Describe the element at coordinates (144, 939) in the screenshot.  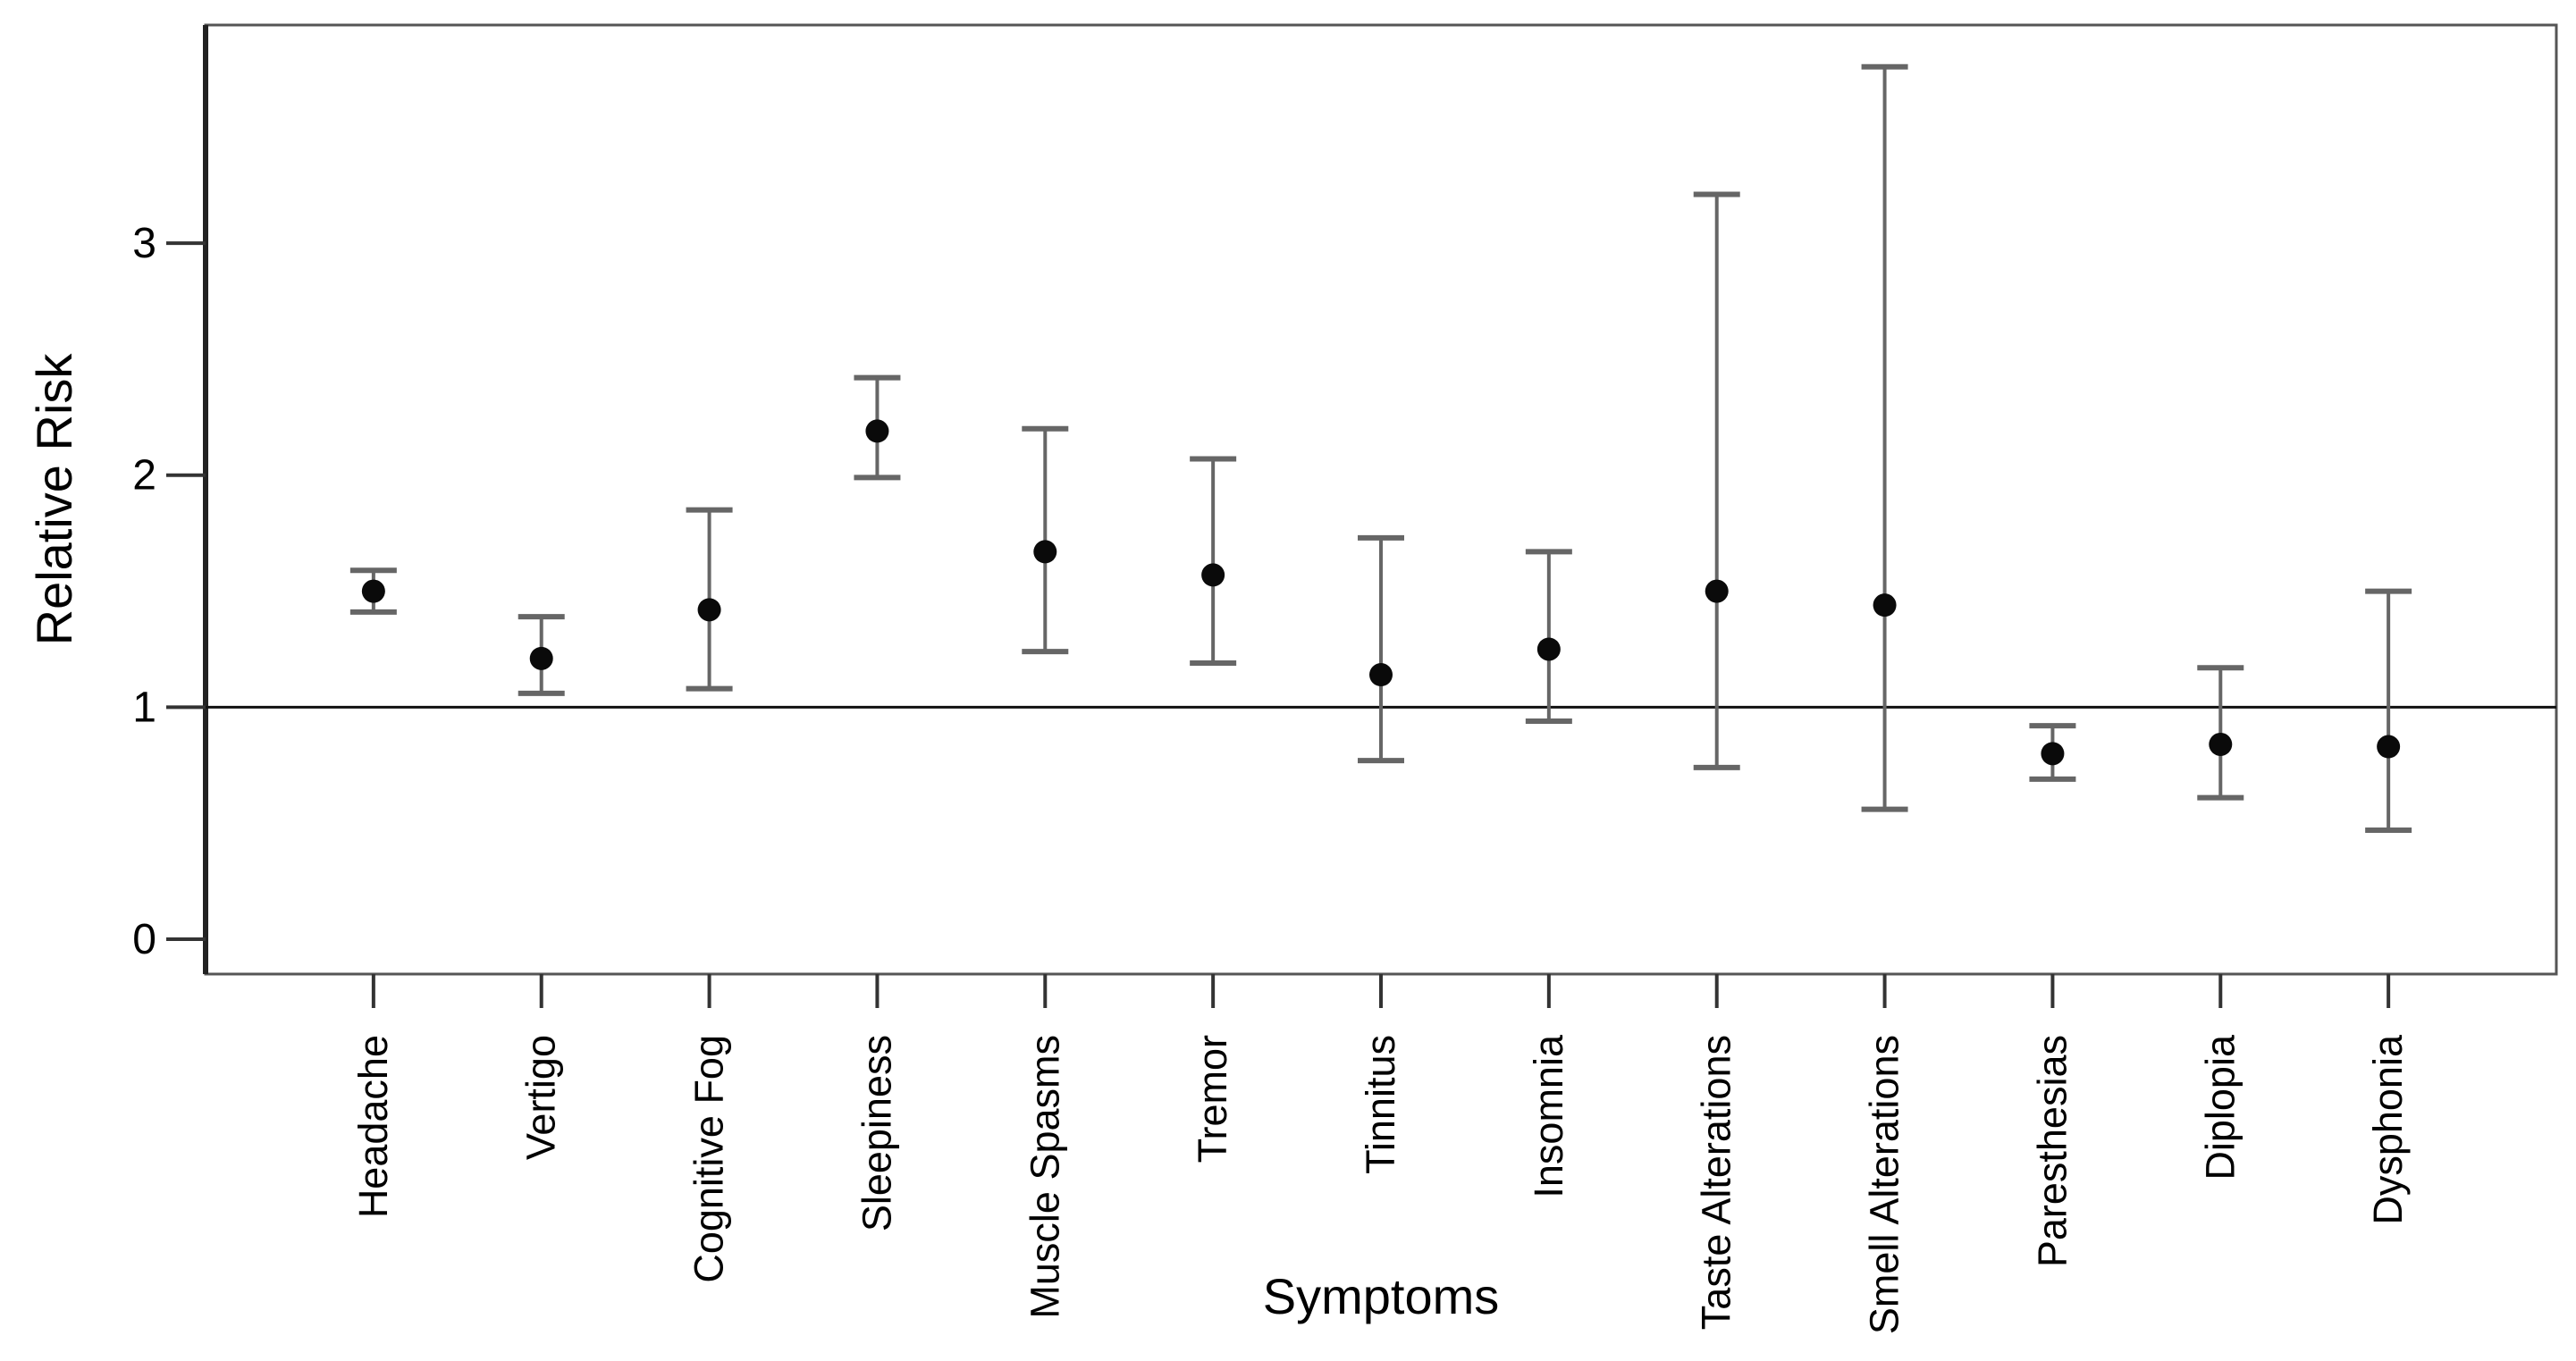
I see `y-tick-label: 0` at that location.